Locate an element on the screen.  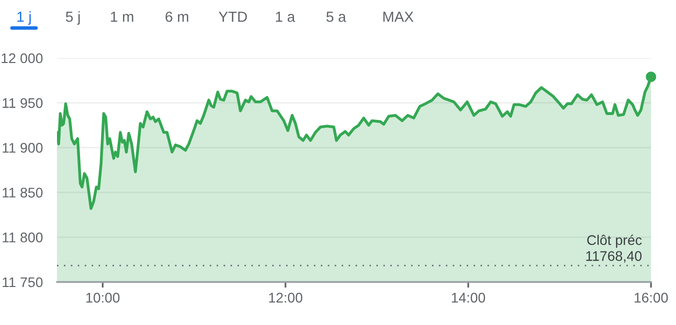
text: 6 m is located at coordinates (177, 17).